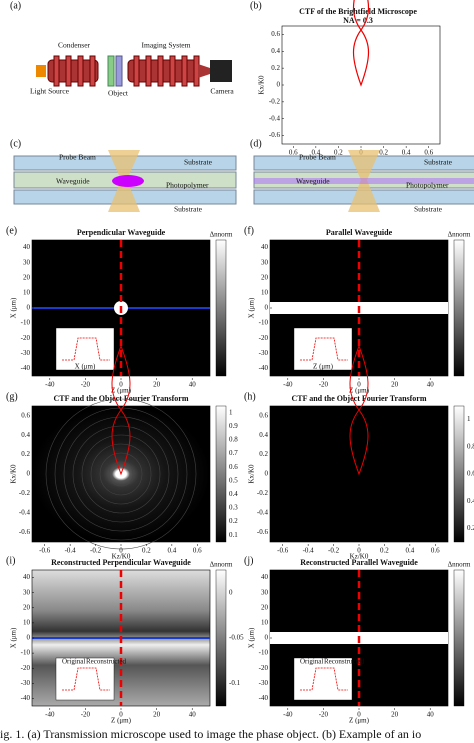  What do you see at coordinates (25, 532) in the screenshot?
I see `y-tick-label: -0.6` at bounding box center [25, 532].